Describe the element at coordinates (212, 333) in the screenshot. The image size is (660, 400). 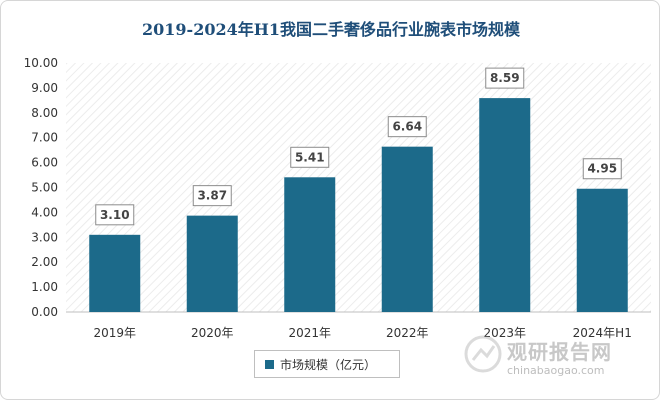
I see `x-tick-label: 2020年` at that location.